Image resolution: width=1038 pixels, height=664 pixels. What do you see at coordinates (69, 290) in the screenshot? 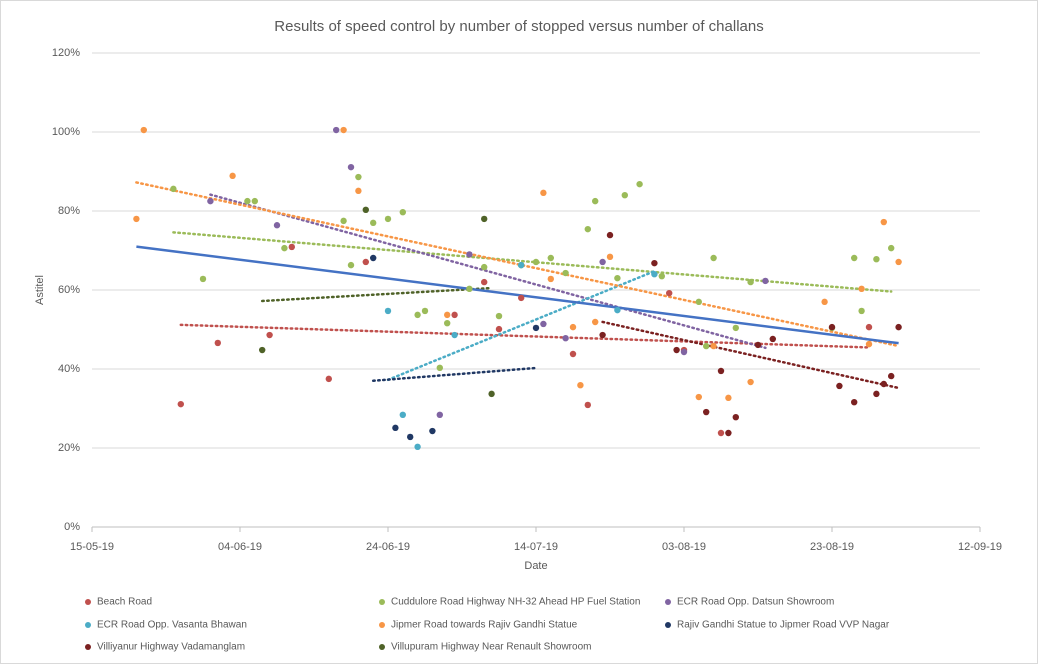
I see `y-tick-label: 60%` at bounding box center [69, 290].